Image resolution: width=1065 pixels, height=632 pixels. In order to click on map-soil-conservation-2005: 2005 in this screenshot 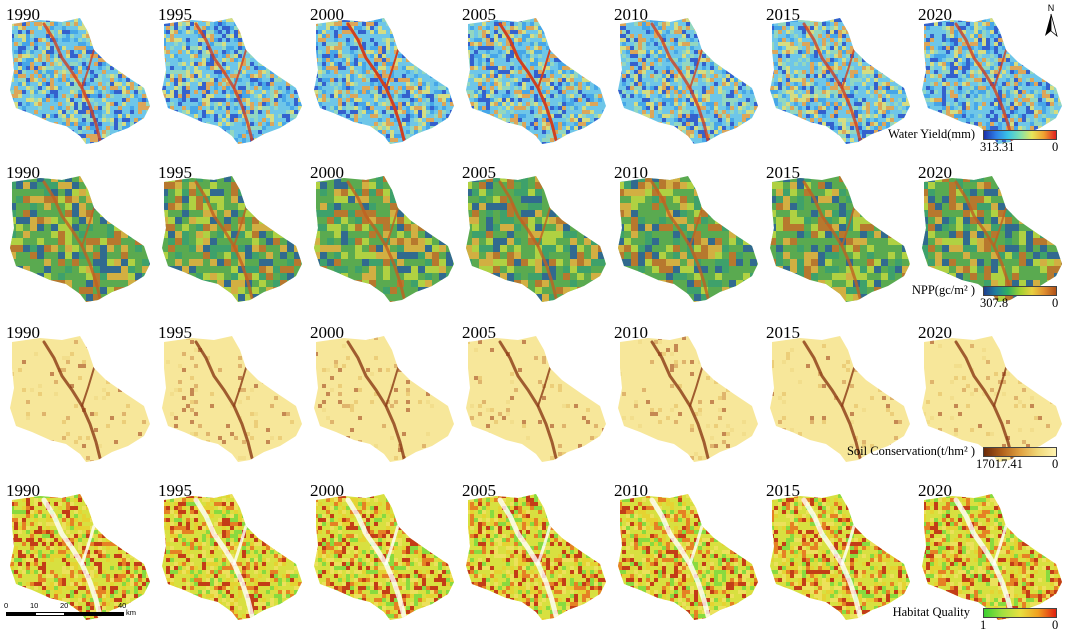, I will do `click(534, 392)`.